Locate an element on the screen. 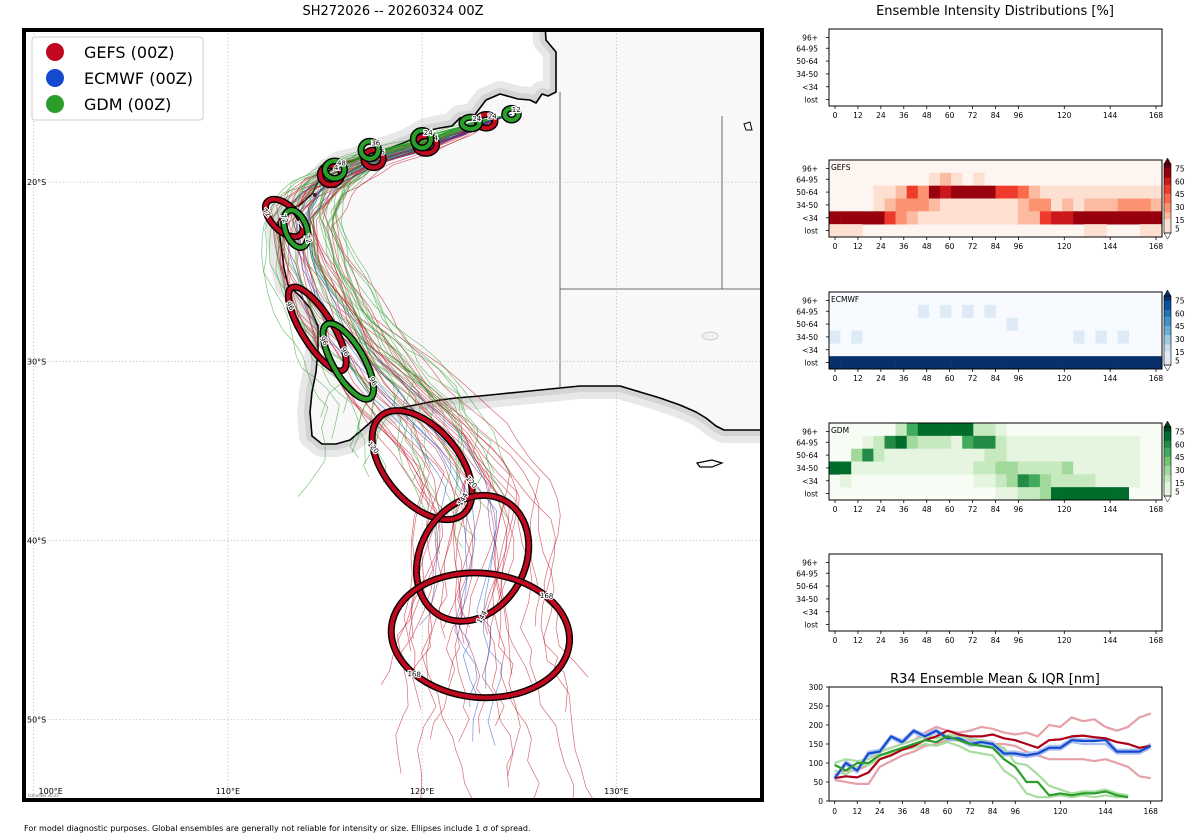 The height and width of the screenshot is (840, 1200). x-tick-label: 120 is located at coordinates (1064, 509).